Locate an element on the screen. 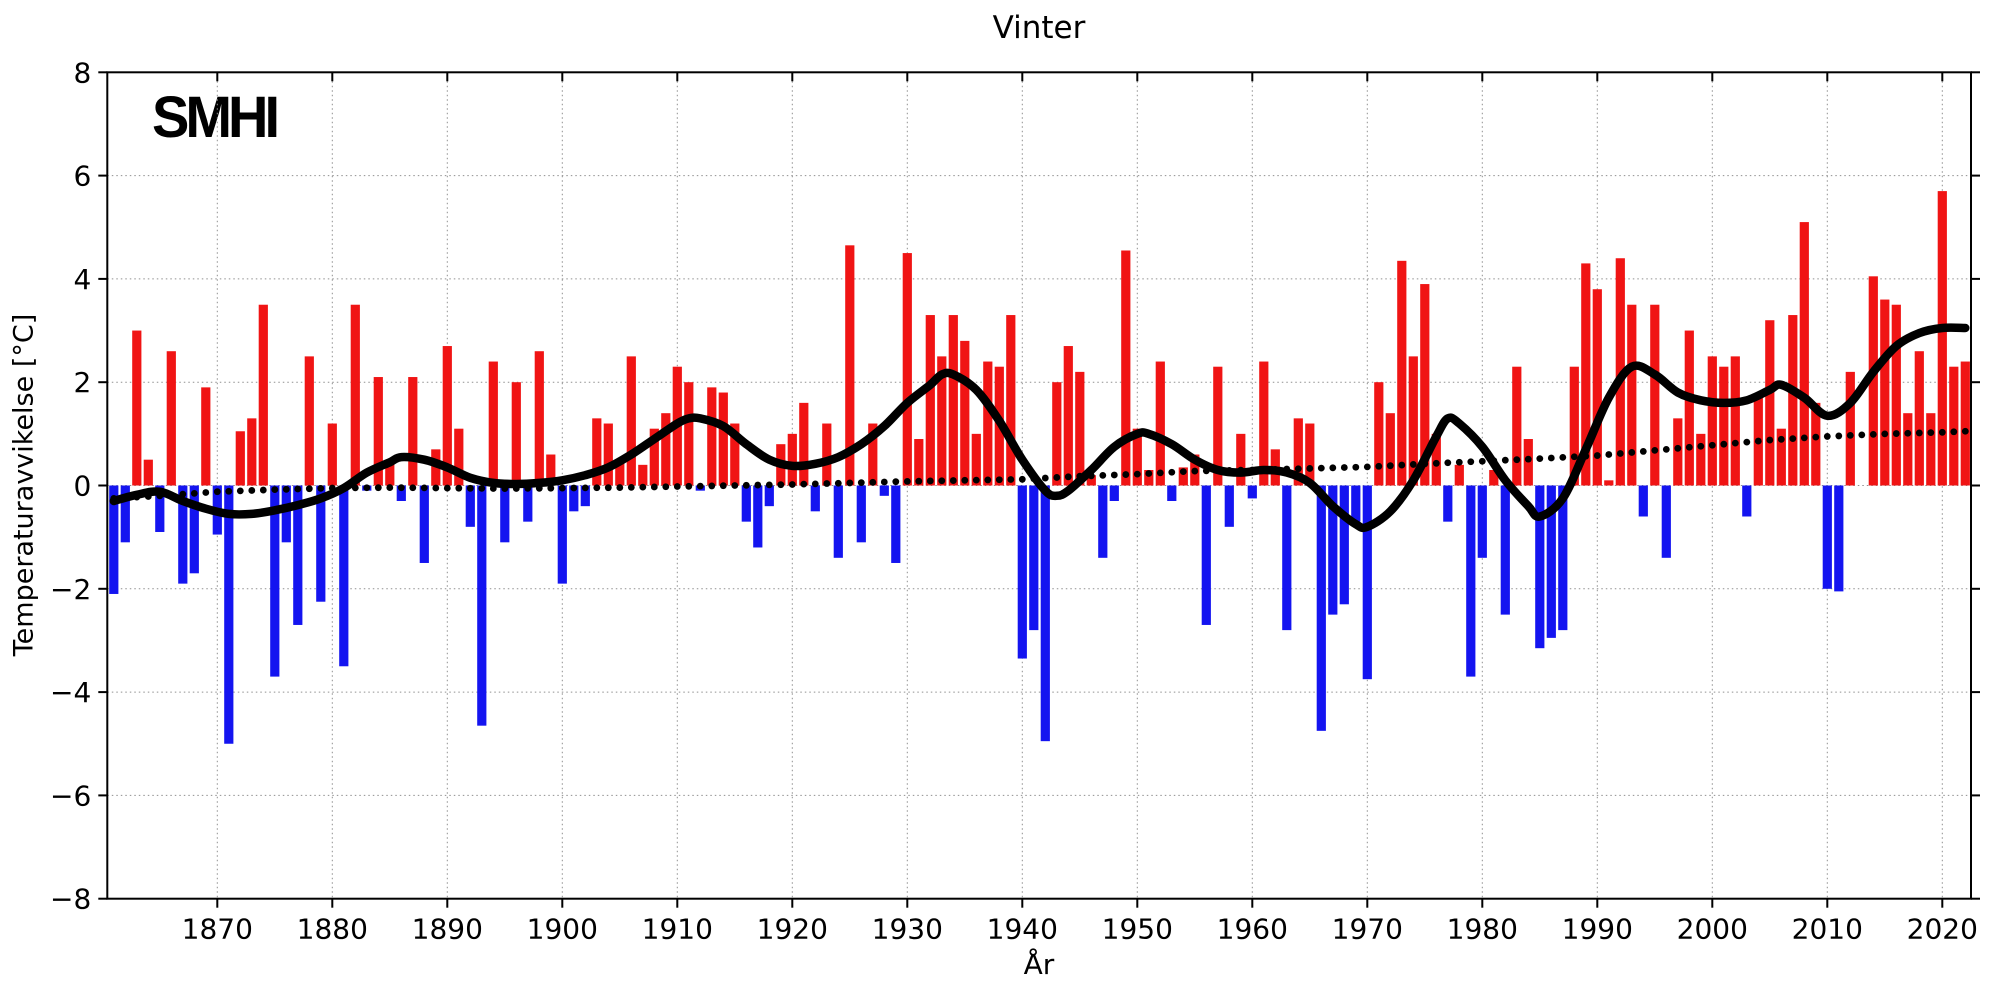 The width and height of the screenshot is (2000, 1000). x-tick-label: 2020 is located at coordinates (1942, 929).